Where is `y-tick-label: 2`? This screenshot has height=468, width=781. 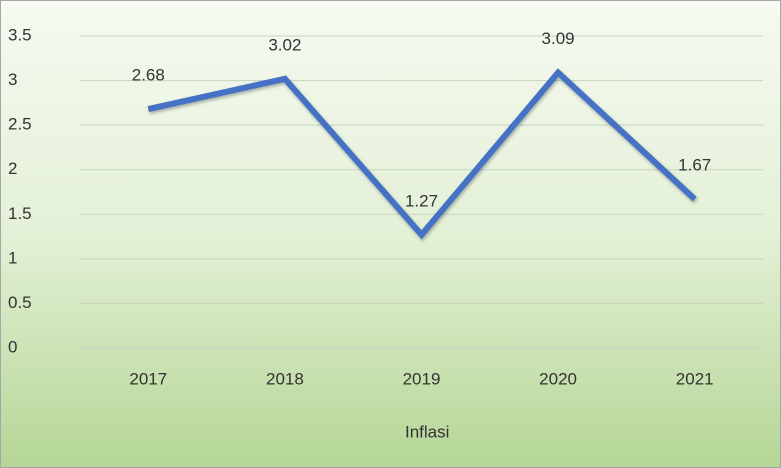 y-tick-label: 2 is located at coordinates (12, 168).